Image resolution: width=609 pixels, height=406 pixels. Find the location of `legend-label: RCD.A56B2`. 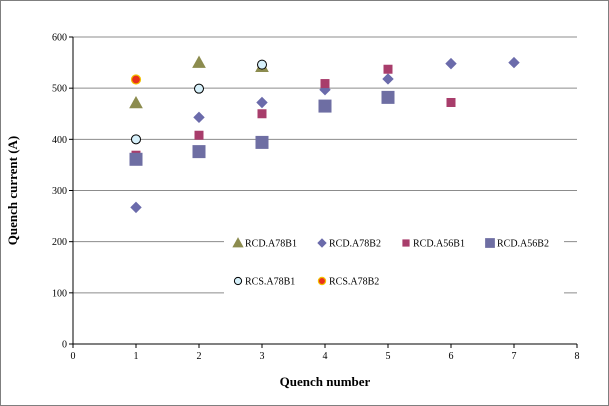

legend-label: RCD.A56B2 is located at coordinates (523, 244).